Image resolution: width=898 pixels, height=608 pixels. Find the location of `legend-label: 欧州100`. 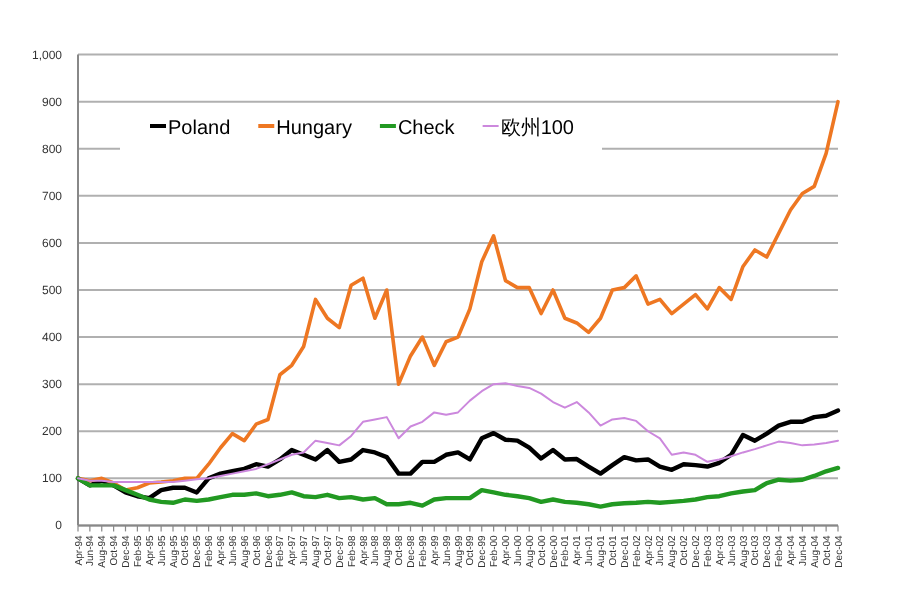

legend-label: 欧州100 is located at coordinates (537, 128).